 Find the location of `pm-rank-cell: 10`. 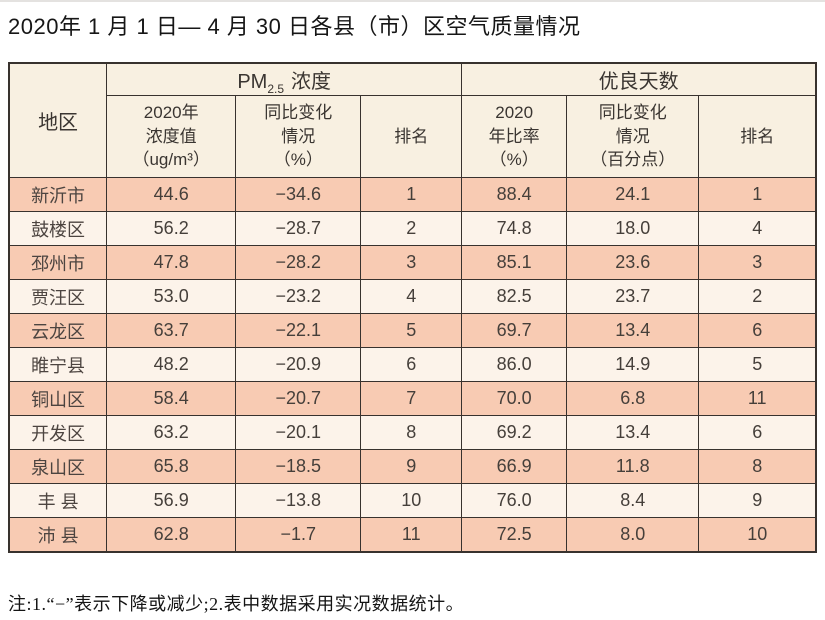

pm-rank-cell: 10 is located at coordinates (411, 500).